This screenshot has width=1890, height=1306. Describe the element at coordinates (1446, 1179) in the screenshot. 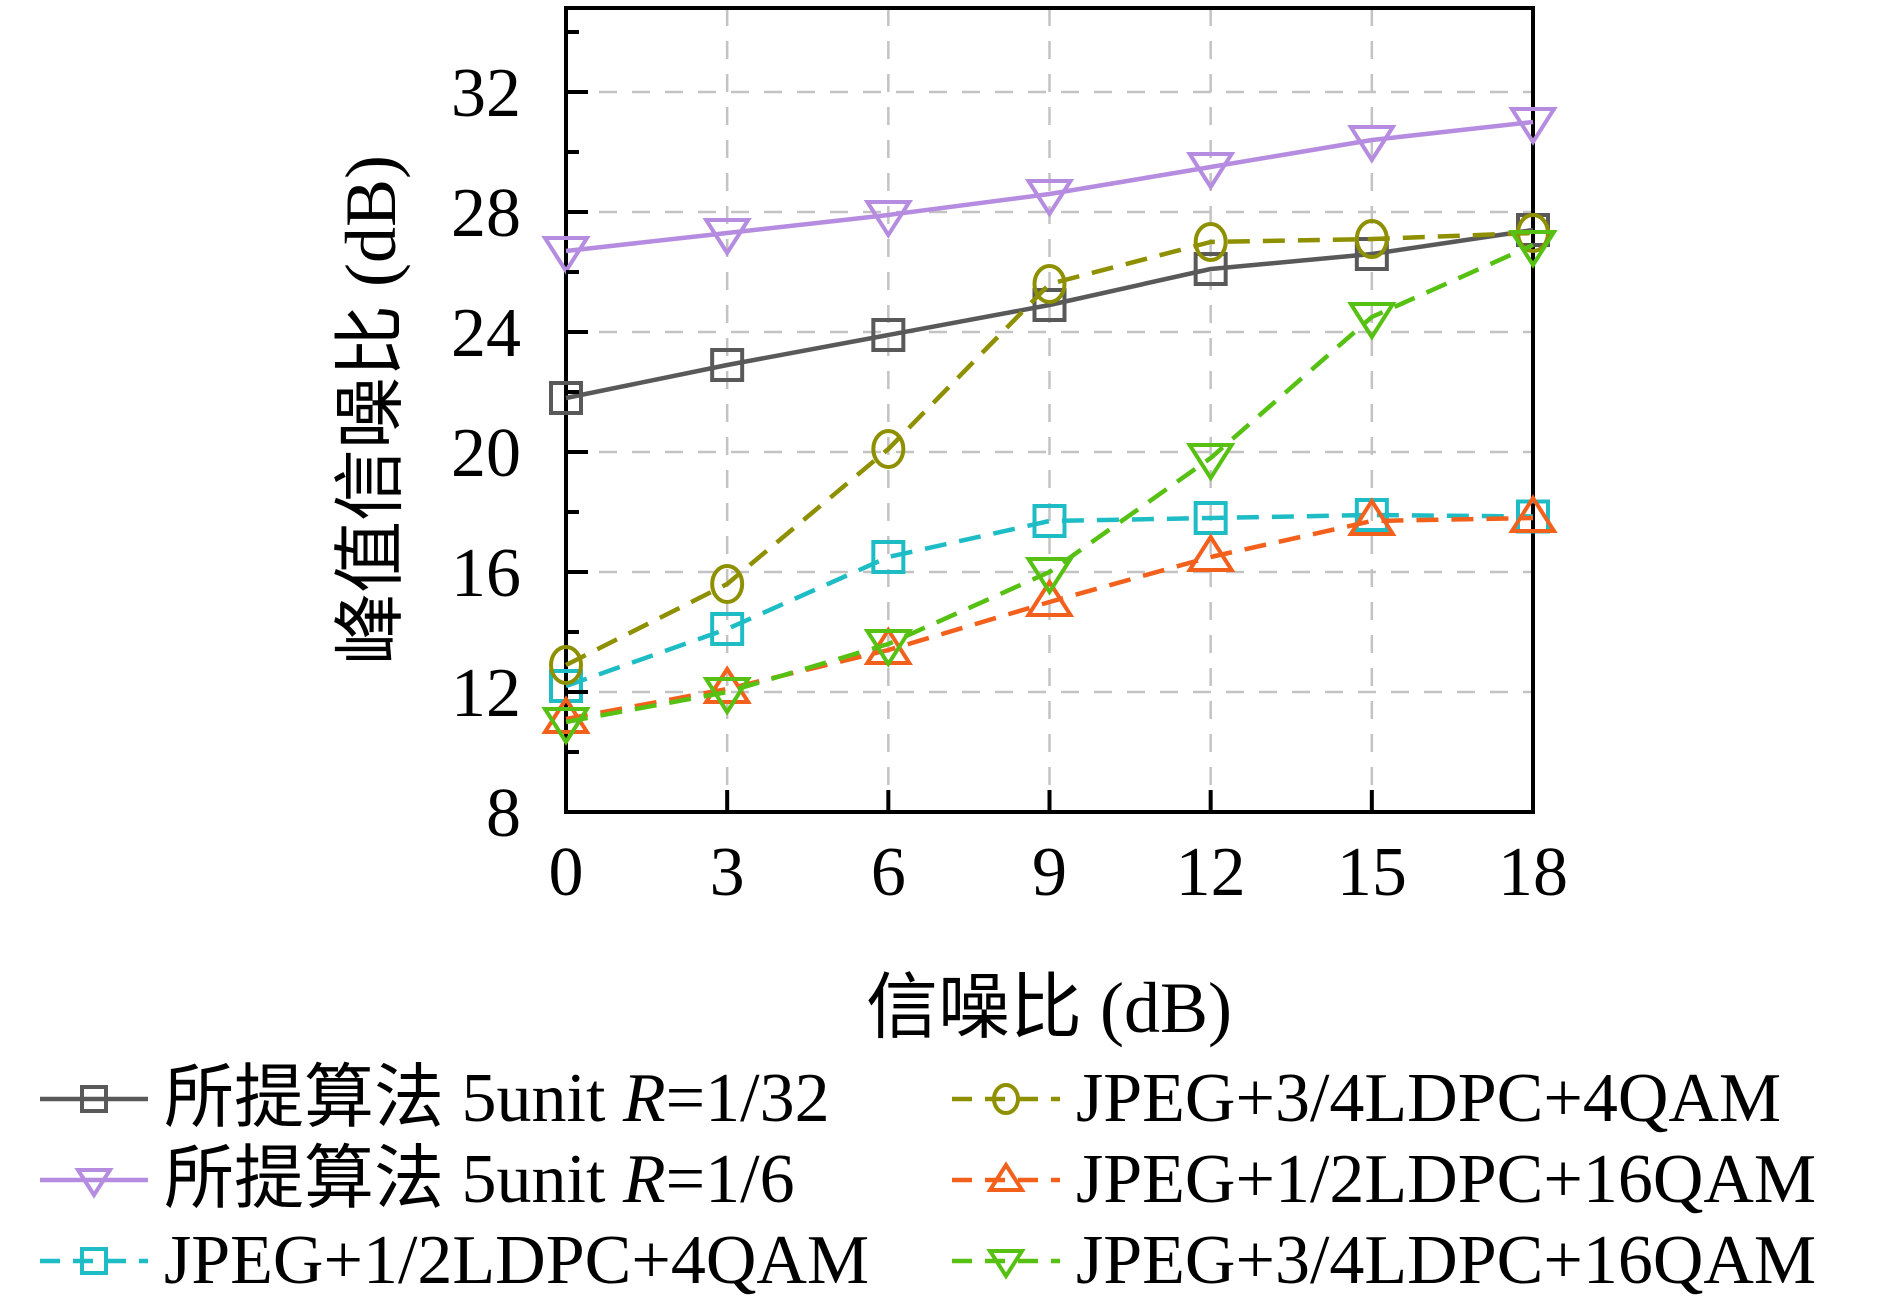

I see `legend-label: JPEG+1/2LDPC+16QAM` at that location.